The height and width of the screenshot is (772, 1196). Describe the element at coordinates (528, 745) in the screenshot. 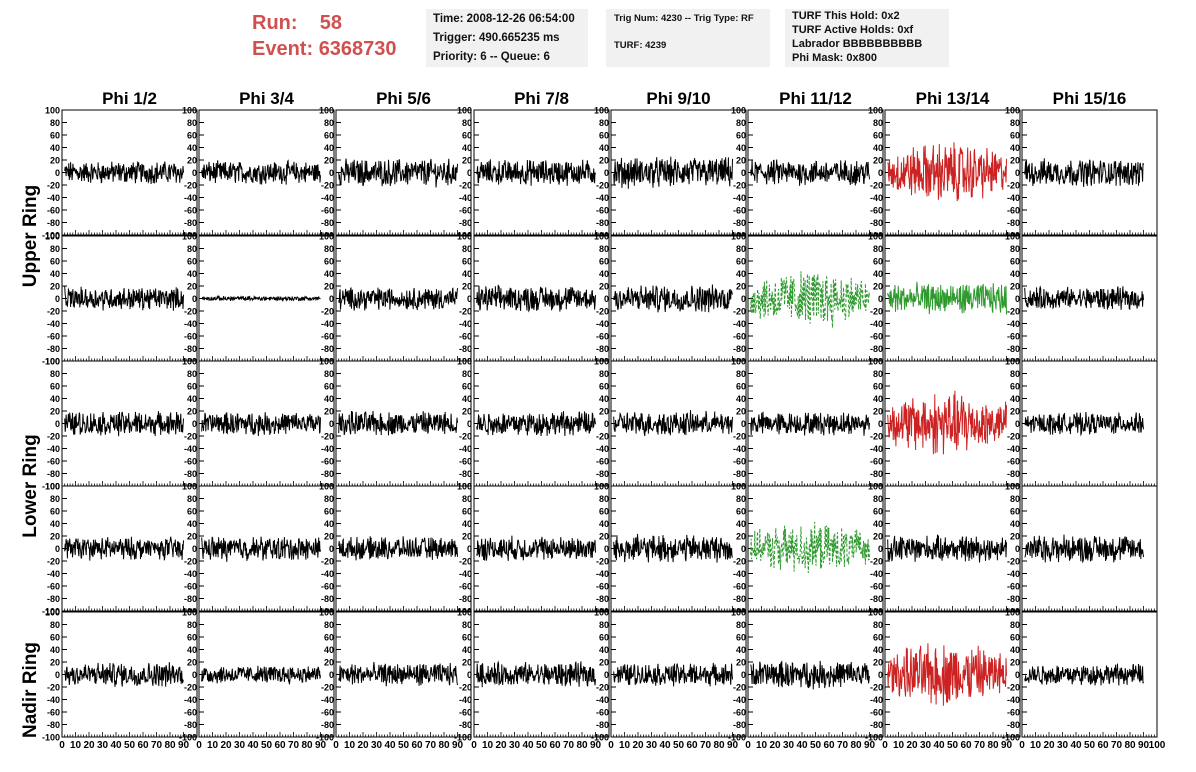

I see `x-tick-label: 40` at that location.